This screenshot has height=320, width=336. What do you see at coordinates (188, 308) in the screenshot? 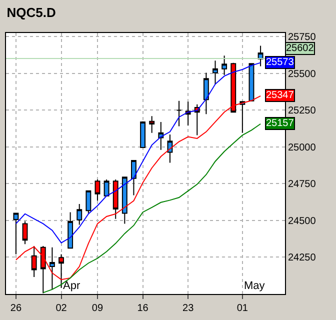
I see `x-tick-label: 23` at bounding box center [188, 308].